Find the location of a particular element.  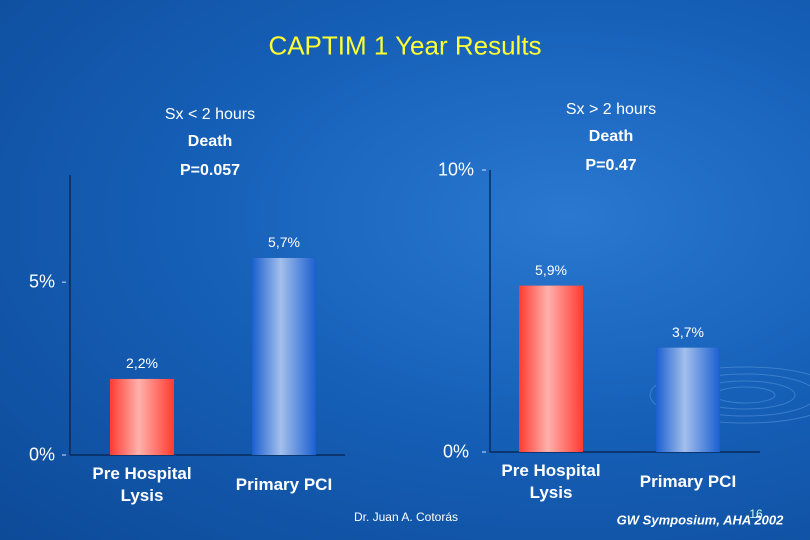

slide-number: 16 is located at coordinates (756, 514).